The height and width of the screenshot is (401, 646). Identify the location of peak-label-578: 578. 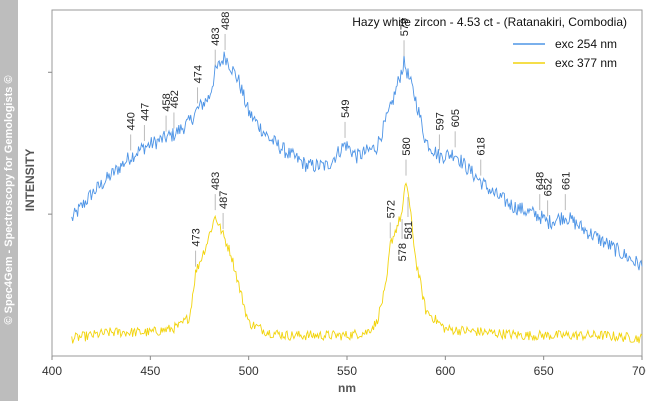
(403, 252).